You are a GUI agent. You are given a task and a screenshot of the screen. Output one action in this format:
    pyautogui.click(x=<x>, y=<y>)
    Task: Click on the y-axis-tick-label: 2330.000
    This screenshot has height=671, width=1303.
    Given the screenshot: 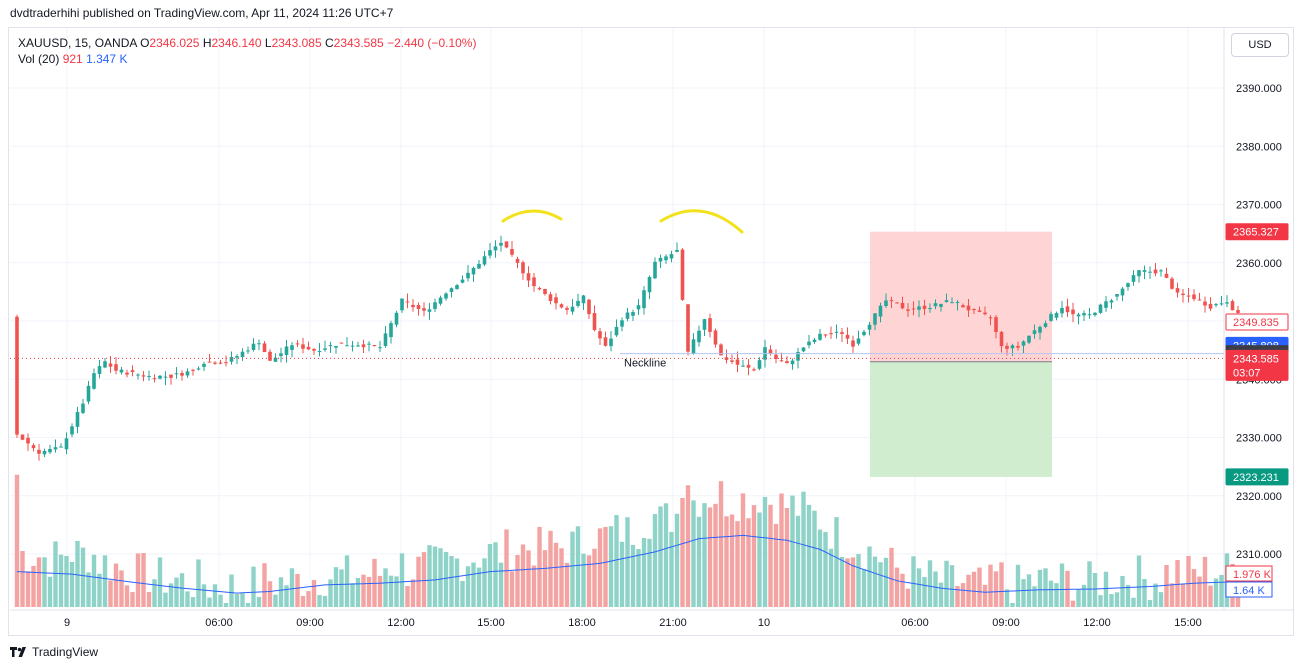 What is the action you would take?
    pyautogui.click(x=1259, y=439)
    